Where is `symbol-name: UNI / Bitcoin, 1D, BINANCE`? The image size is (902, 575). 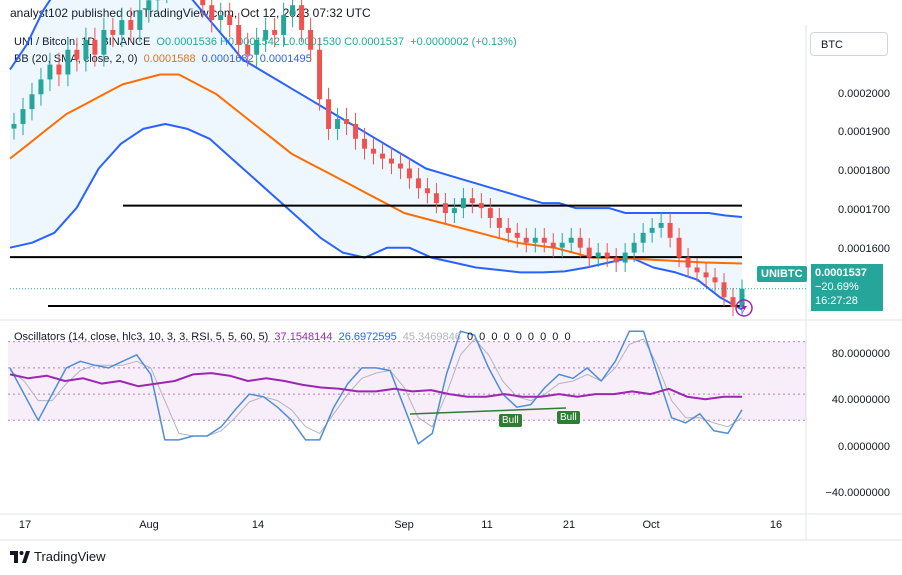
symbol-name: UNI / Bitcoin, 1D, BINANCE is located at coordinates (82, 42).